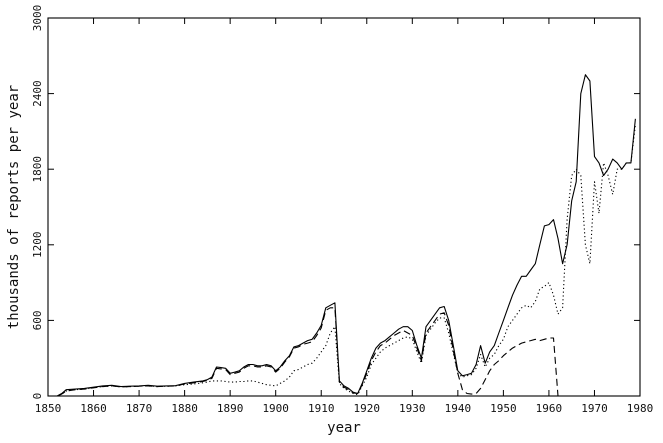 Image resolution: width=663 pixels, height=443 pixels. What do you see at coordinates (93, 408) in the screenshot?
I see `x-tick-label: 1860` at bounding box center [93, 408].